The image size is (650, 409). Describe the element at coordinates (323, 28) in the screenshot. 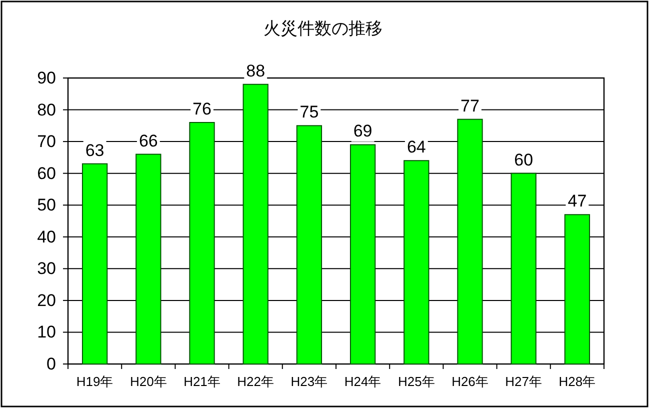

I see `chart-title: 火災件数の推移` at that location.